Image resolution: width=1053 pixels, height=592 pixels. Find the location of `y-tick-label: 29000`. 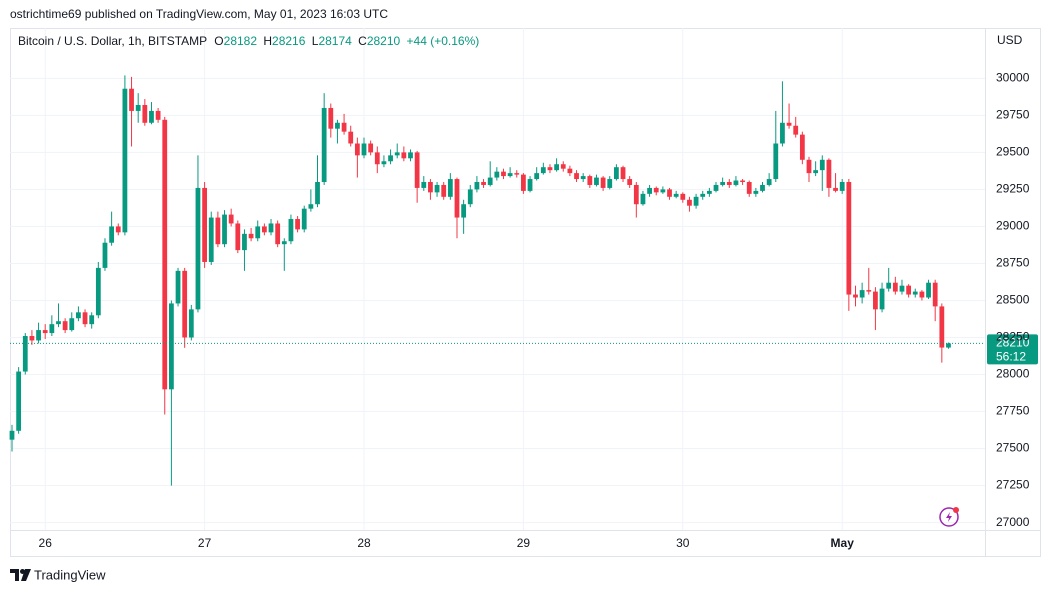

y-tick-label: 29000 is located at coordinates (1013, 226).